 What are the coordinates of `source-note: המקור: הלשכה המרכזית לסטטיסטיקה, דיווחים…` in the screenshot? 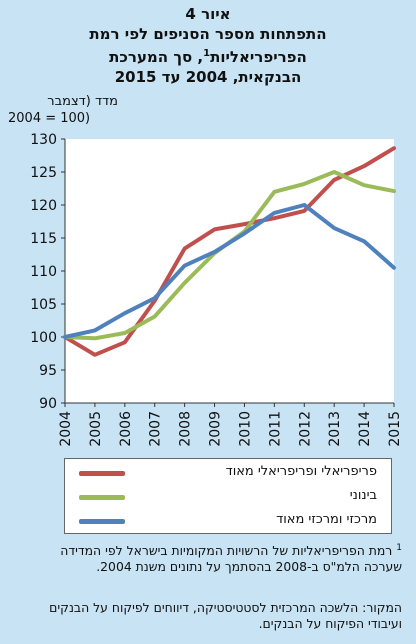 It's located at (225, 615).